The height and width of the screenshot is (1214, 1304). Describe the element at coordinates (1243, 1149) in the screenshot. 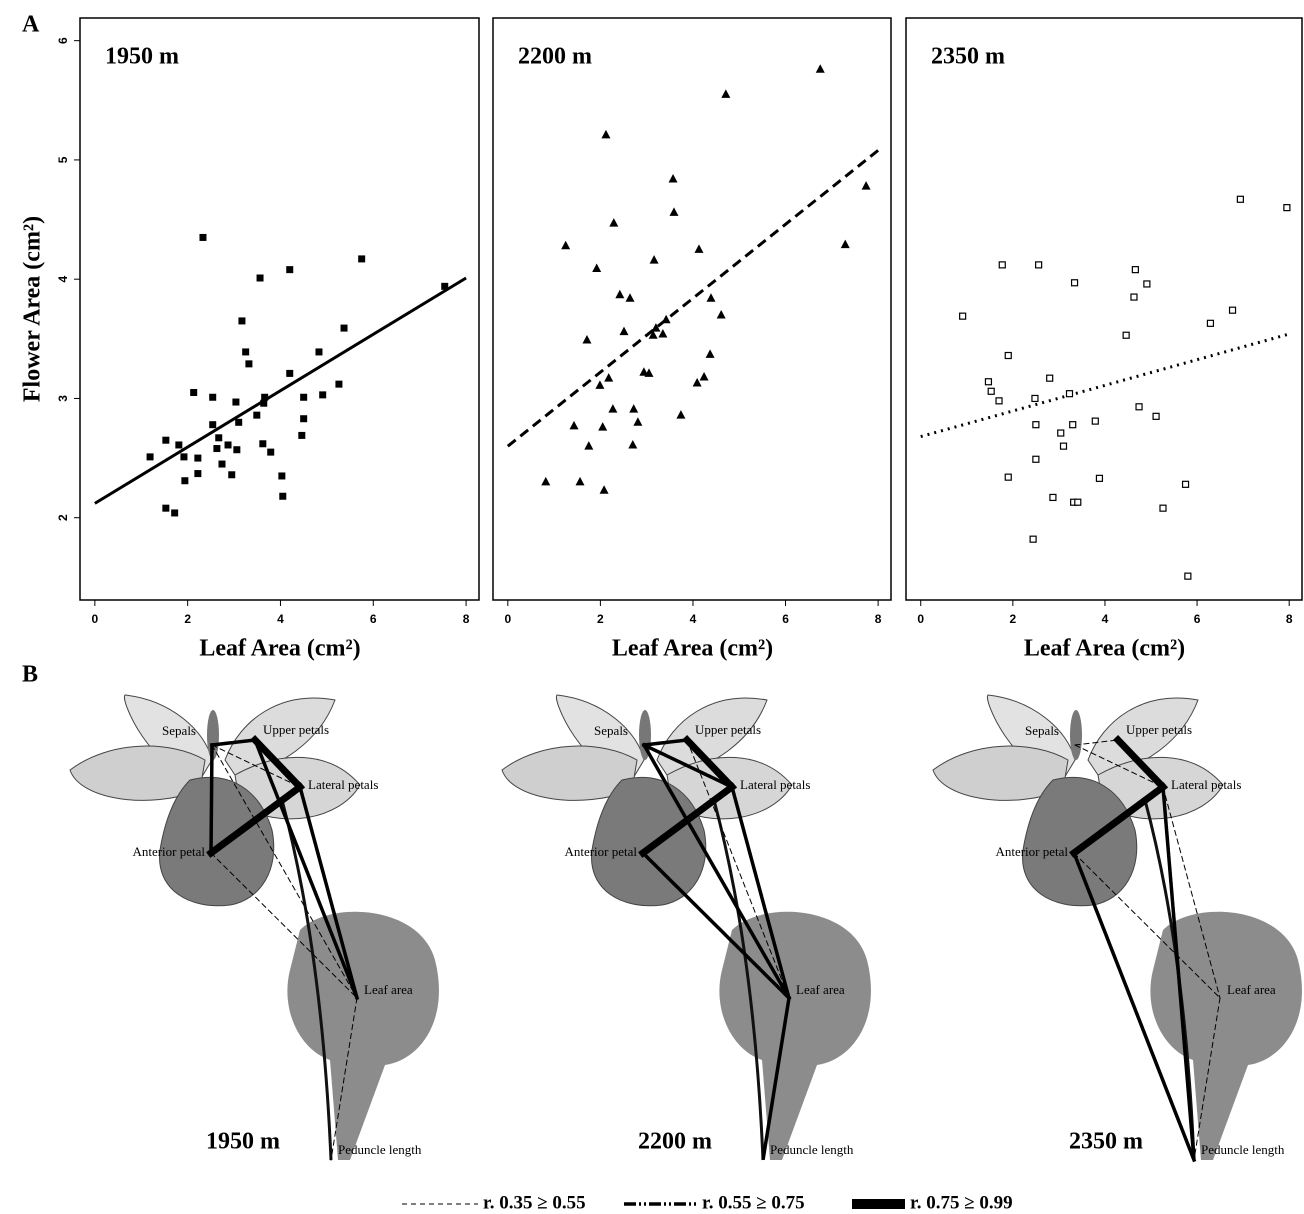

I see `node-label: Peduncle length` at that location.